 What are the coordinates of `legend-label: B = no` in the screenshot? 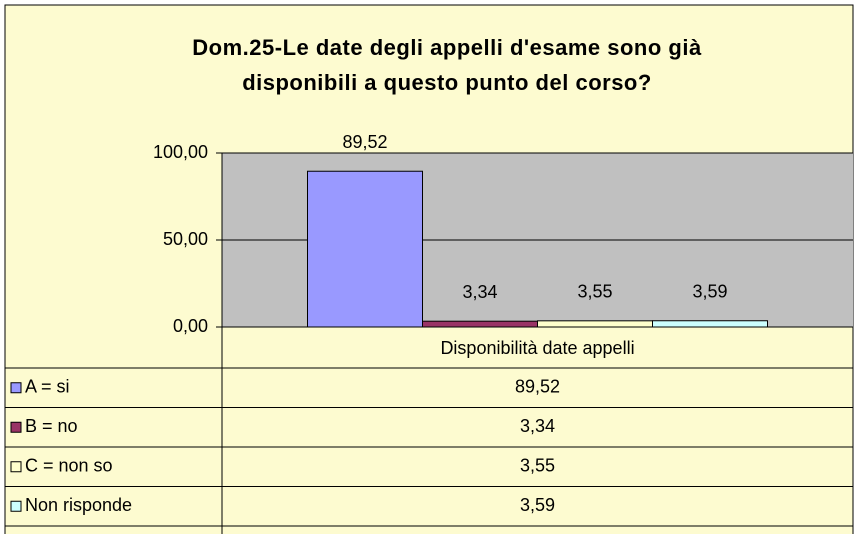 It's located at (51, 426).